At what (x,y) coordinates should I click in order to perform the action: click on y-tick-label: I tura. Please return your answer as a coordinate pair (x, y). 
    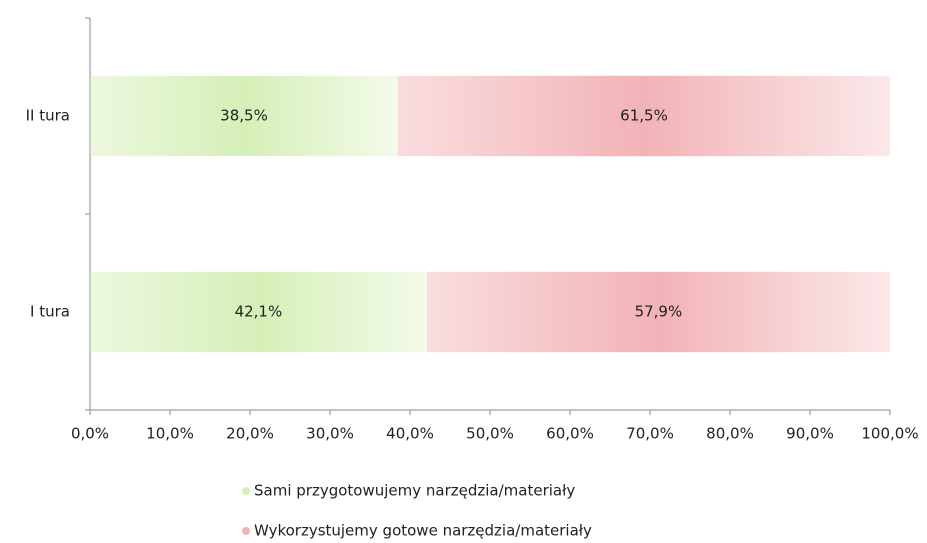
    Looking at the image, I should click on (50, 312).